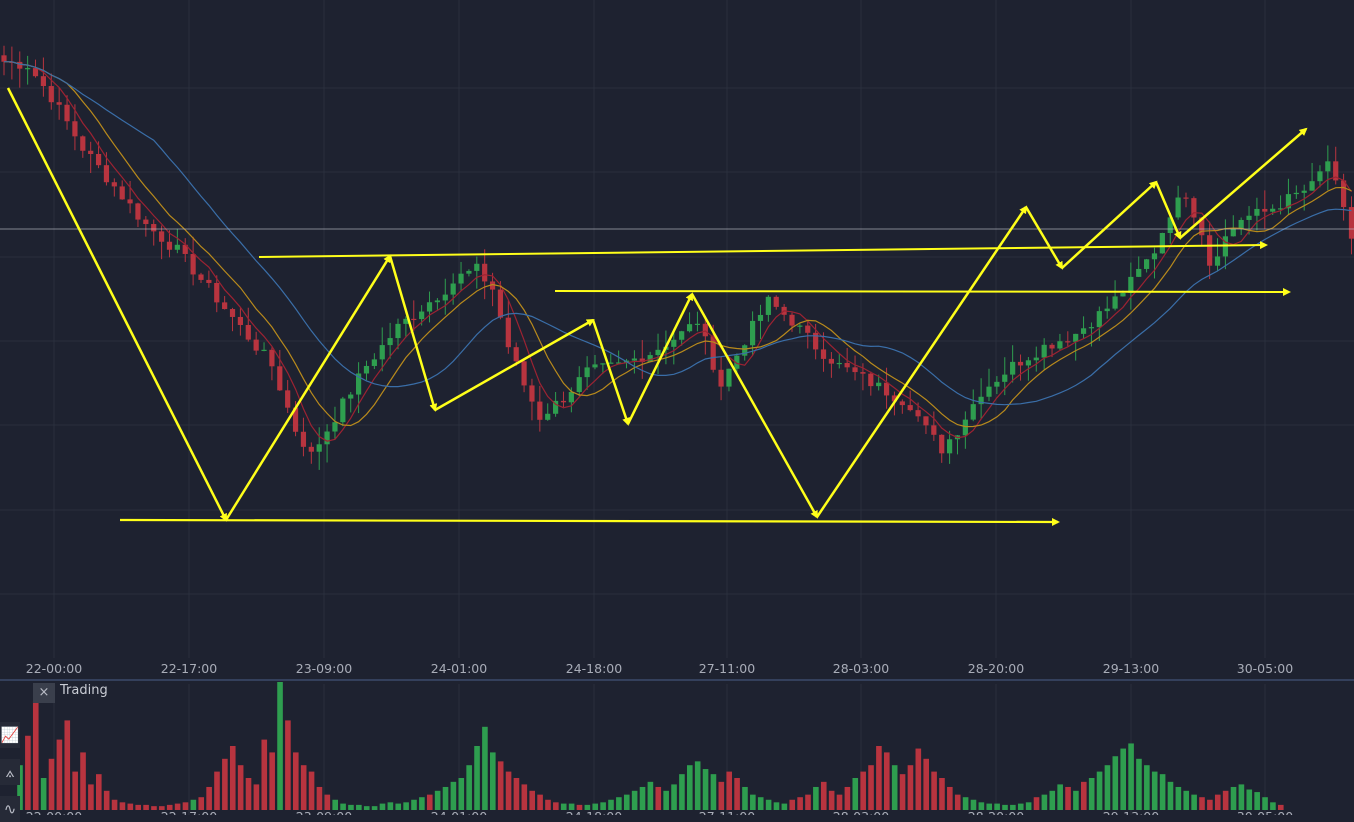 The height and width of the screenshot is (822, 1354). I want to click on drawing-compass-icon: ⟑, so click(10, 772).